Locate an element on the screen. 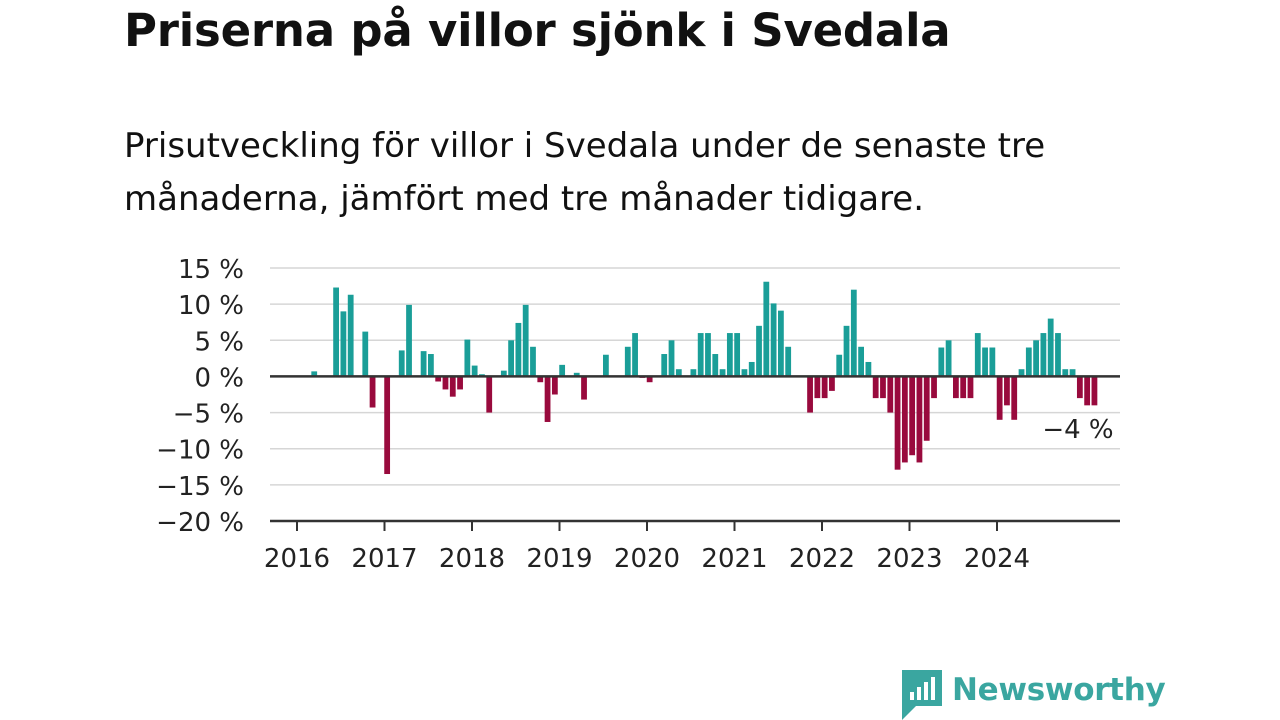  x-tick-label: 2016 is located at coordinates (297, 559).